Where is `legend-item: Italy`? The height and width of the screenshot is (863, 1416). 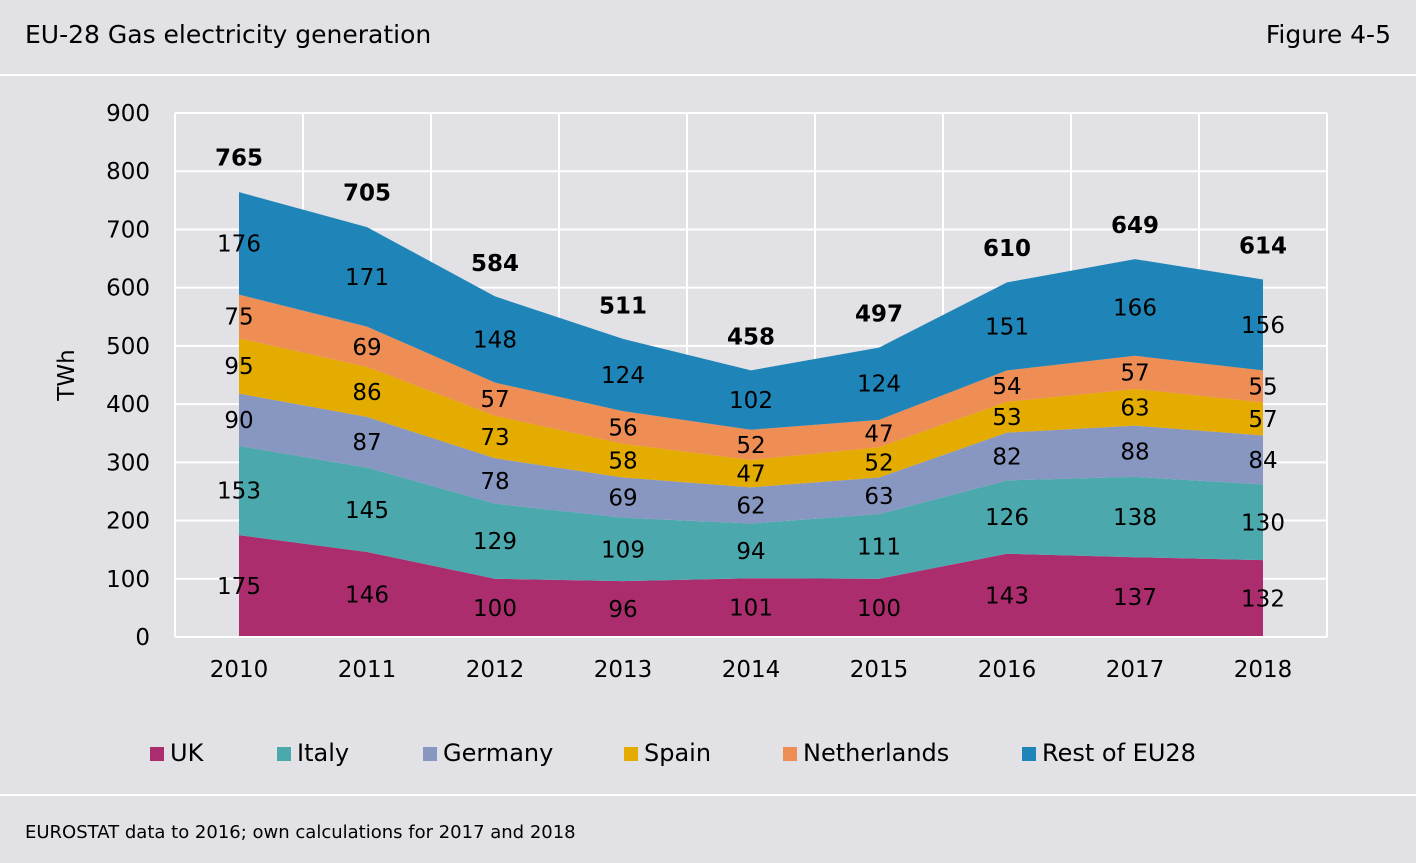
legend-item: Italy is located at coordinates (313, 753).